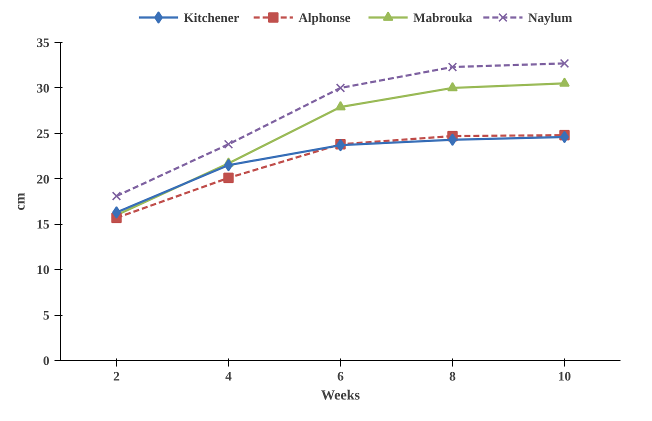 The image size is (652, 421). Describe the element at coordinates (43, 224) in the screenshot. I see `y-tick-label: 15` at that location.